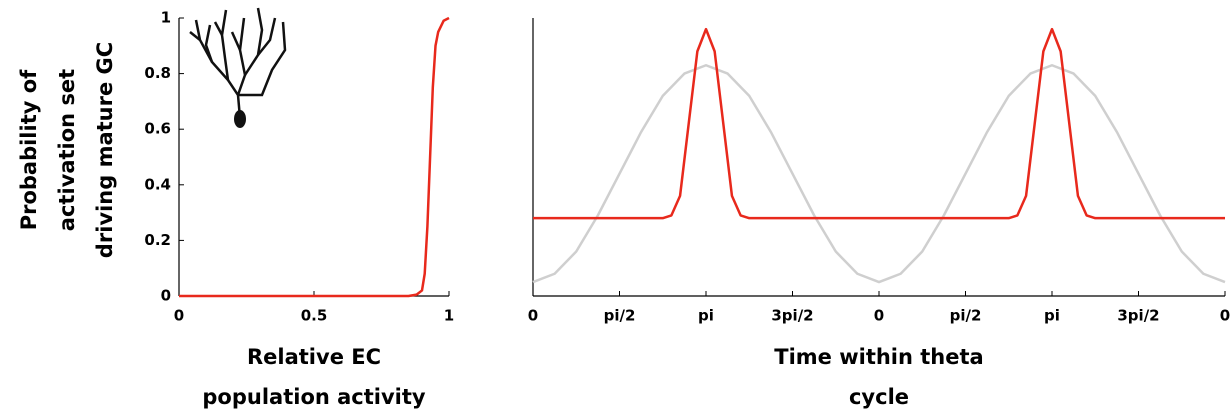 This screenshot has width=1232, height=417. I want to click on y-tick-label: 0, so click(166, 296).